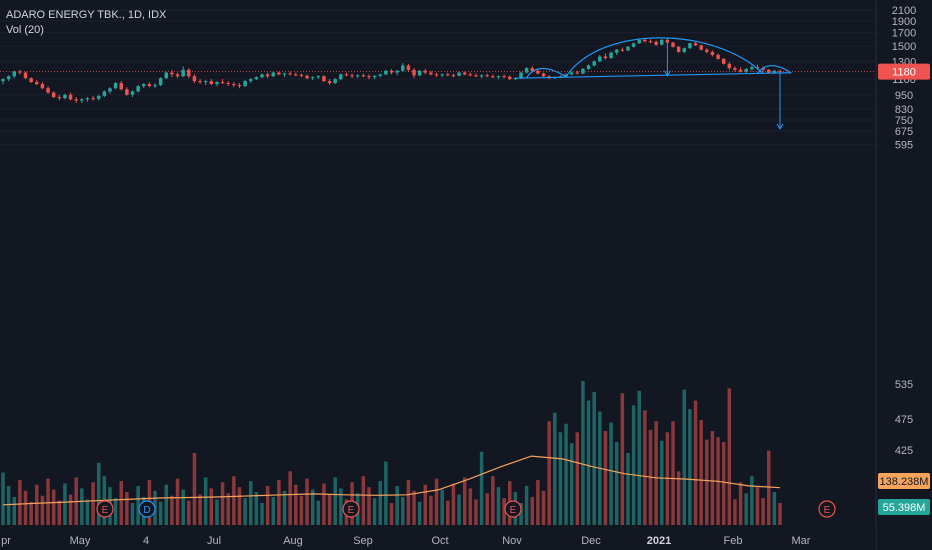 Image resolution: width=932 pixels, height=550 pixels. I want to click on time-axis-panel, so click(438, 539).